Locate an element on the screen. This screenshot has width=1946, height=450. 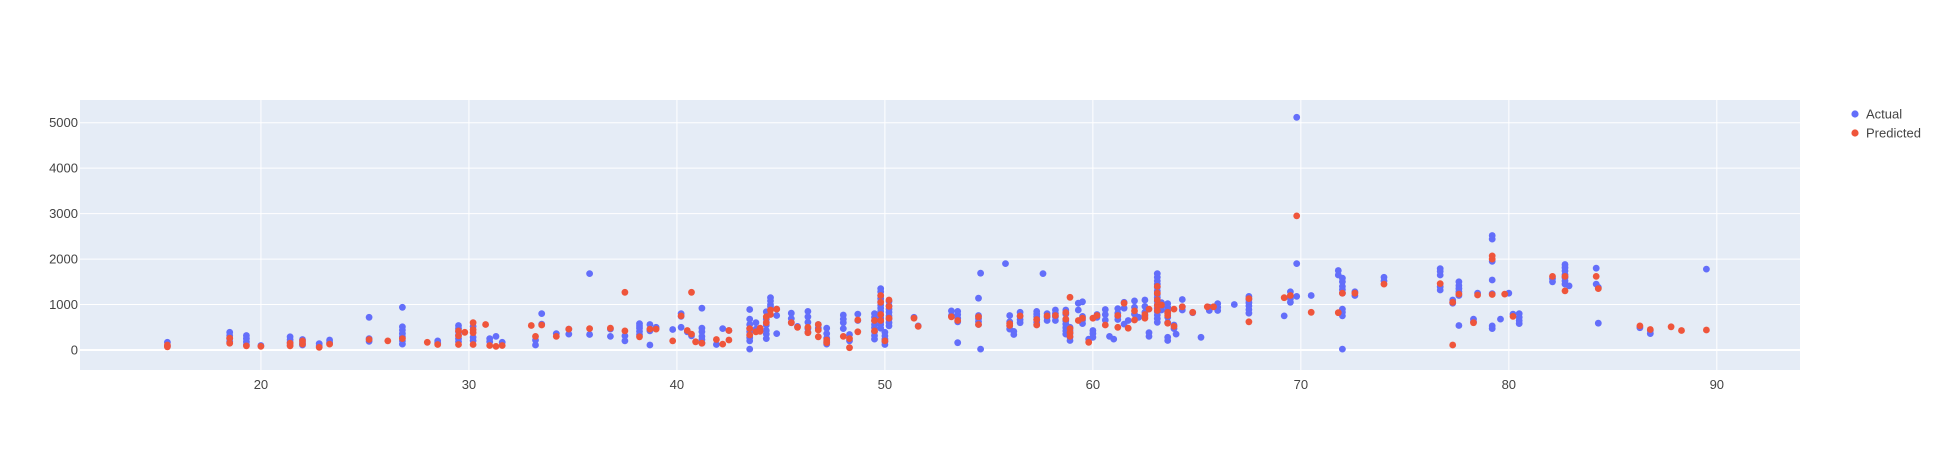
legend-item-predicted: Predicted is located at coordinates (1886, 133).